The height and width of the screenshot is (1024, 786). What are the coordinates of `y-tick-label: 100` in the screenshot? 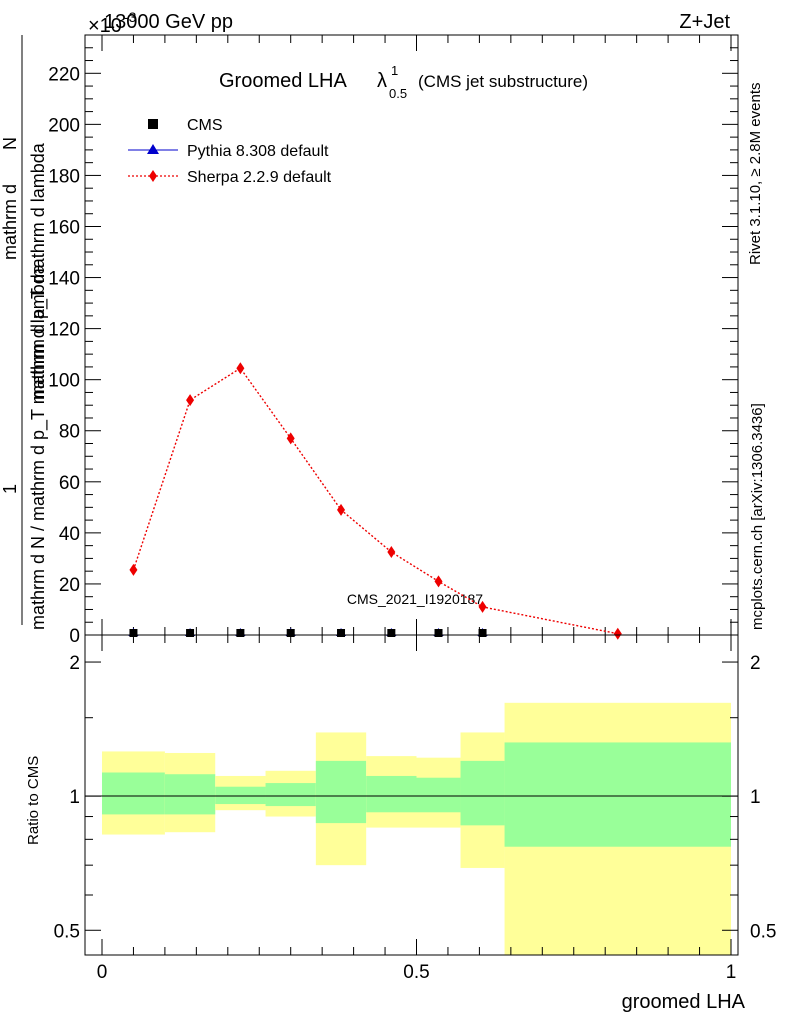 It's located at (64, 381).